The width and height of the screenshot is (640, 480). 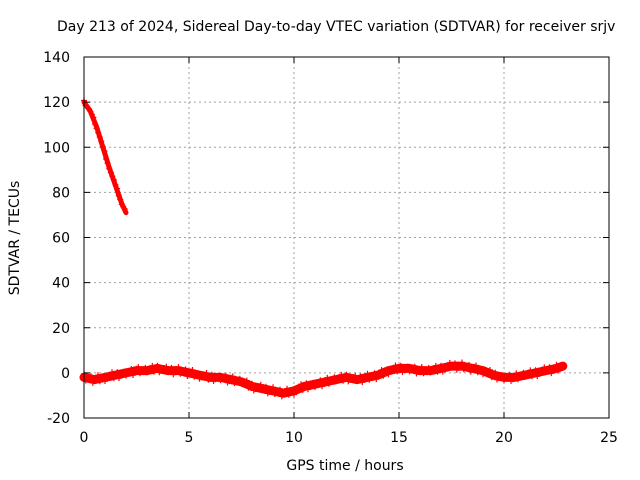 I want to click on y-tick-label: 40, so click(x=61, y=284).